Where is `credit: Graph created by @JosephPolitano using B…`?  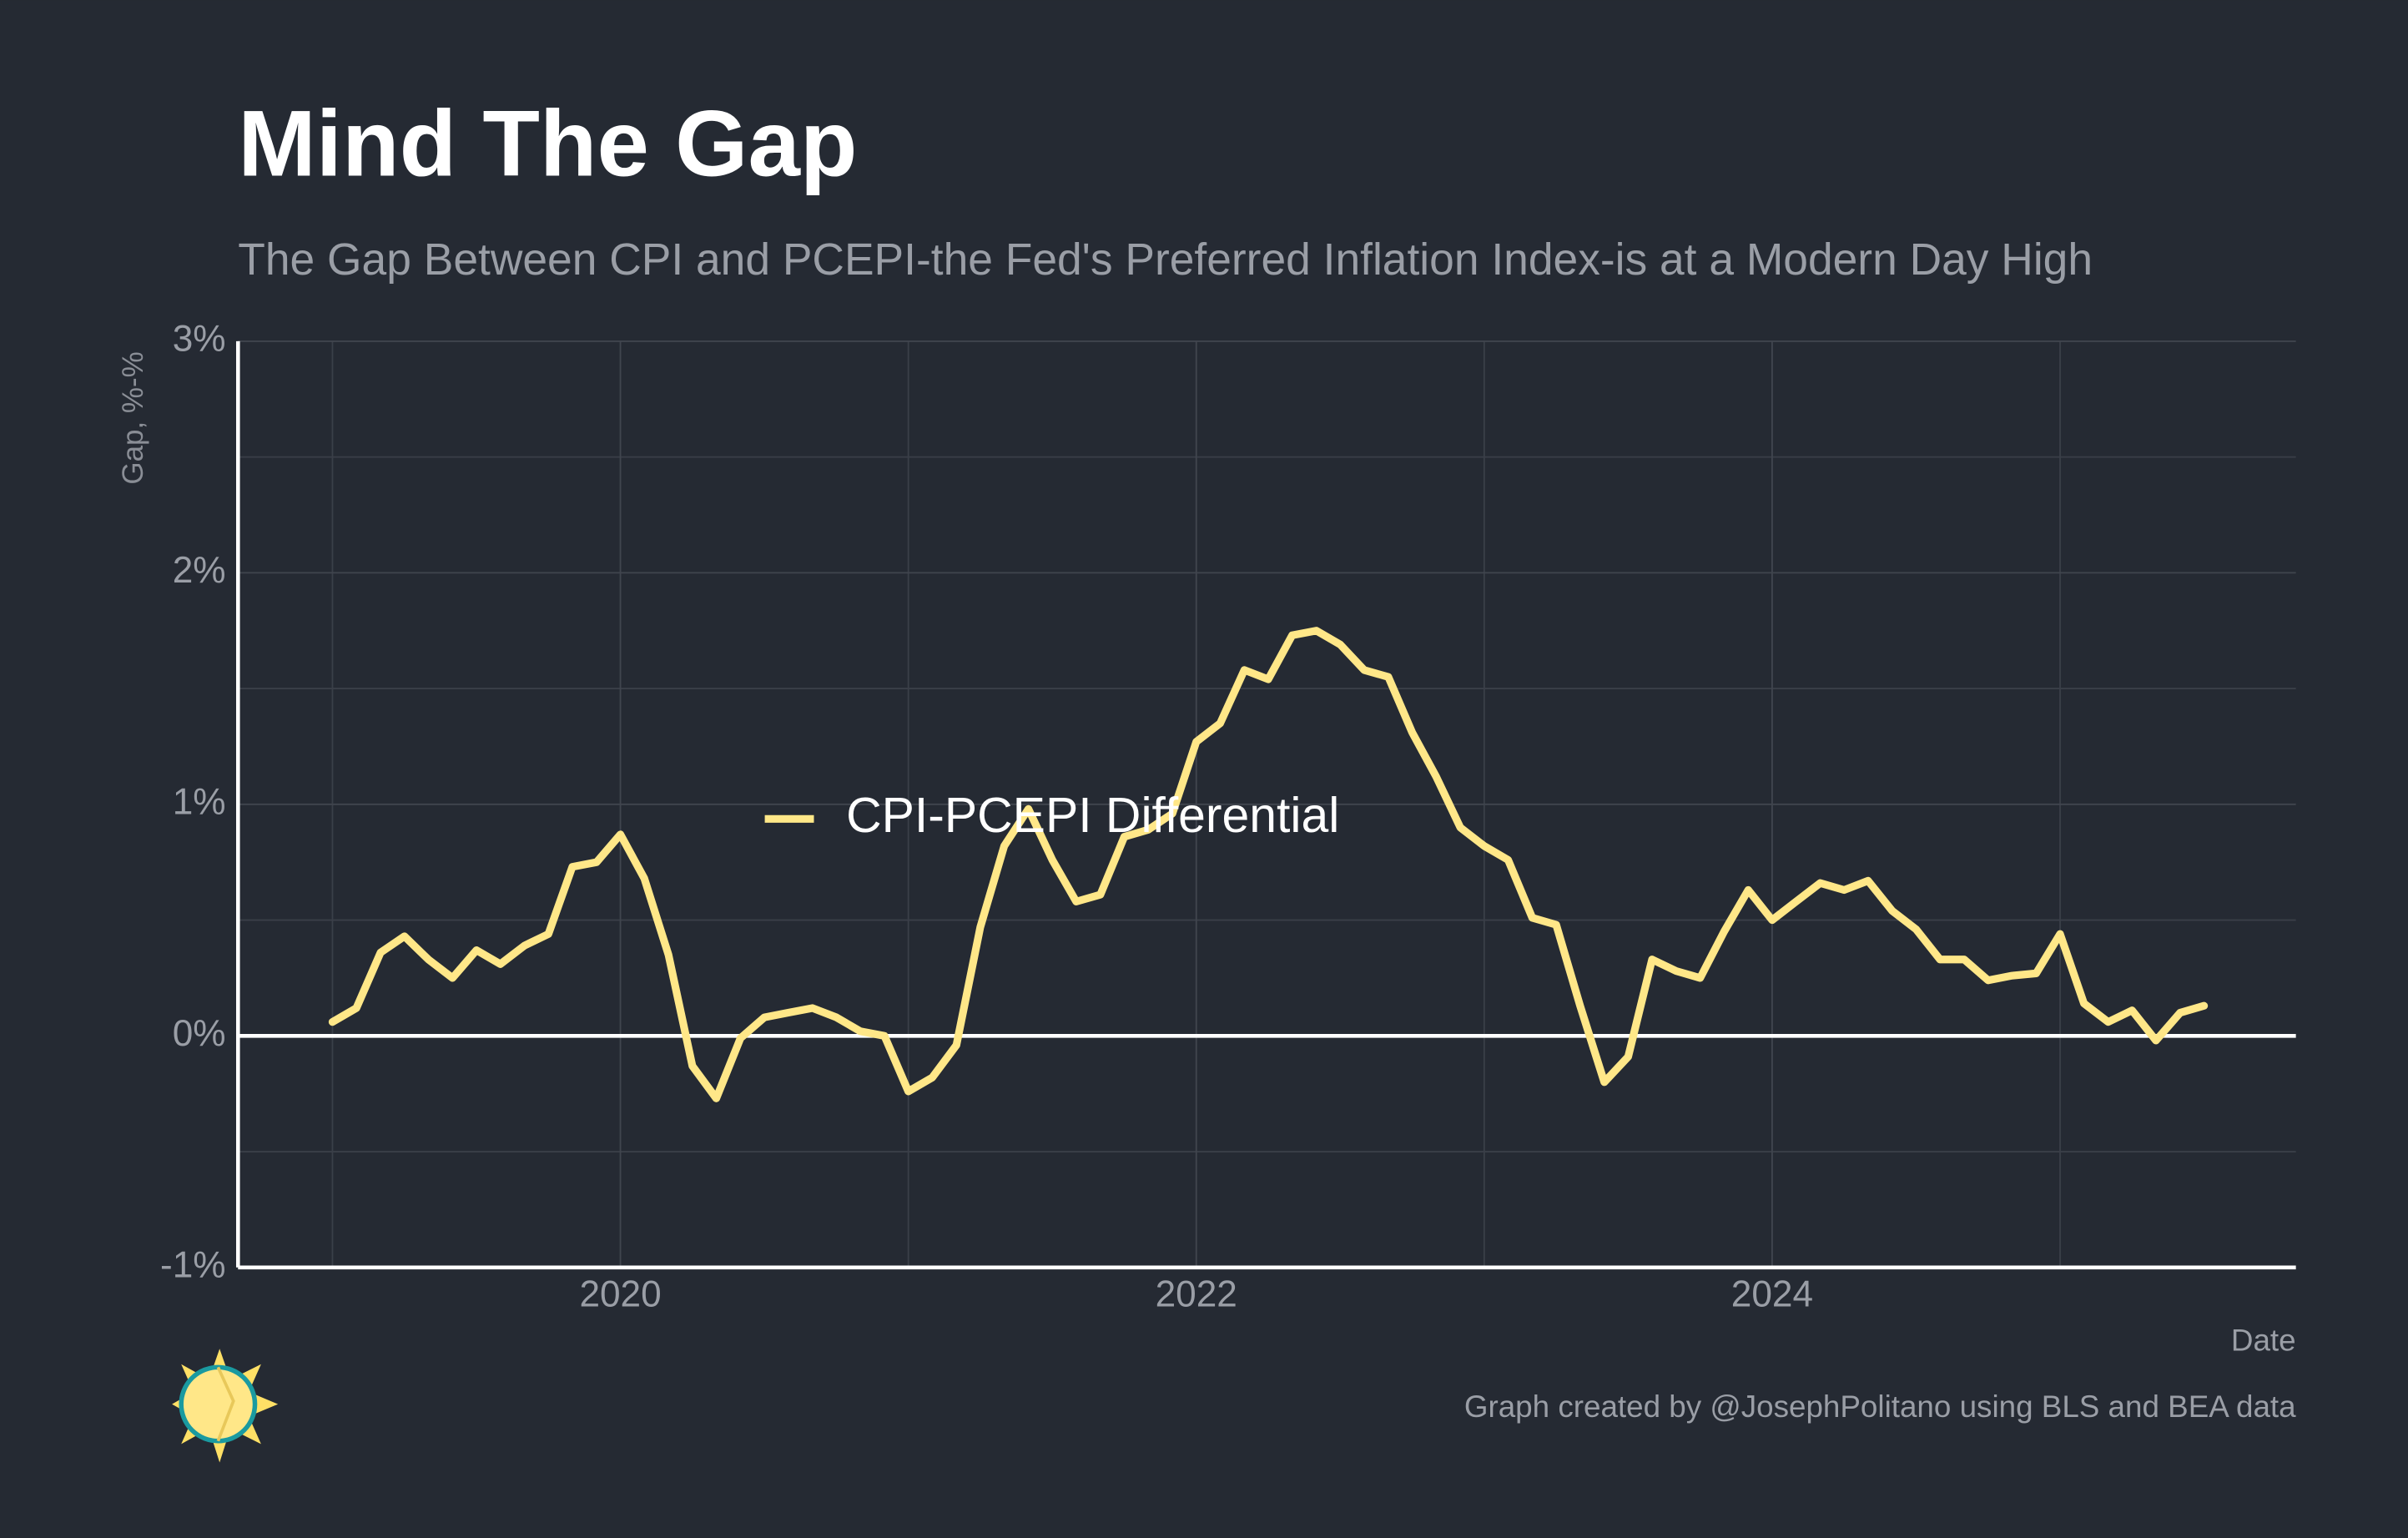
credit: Graph created by @JosephPolitano using B… is located at coordinates (1880, 1406).